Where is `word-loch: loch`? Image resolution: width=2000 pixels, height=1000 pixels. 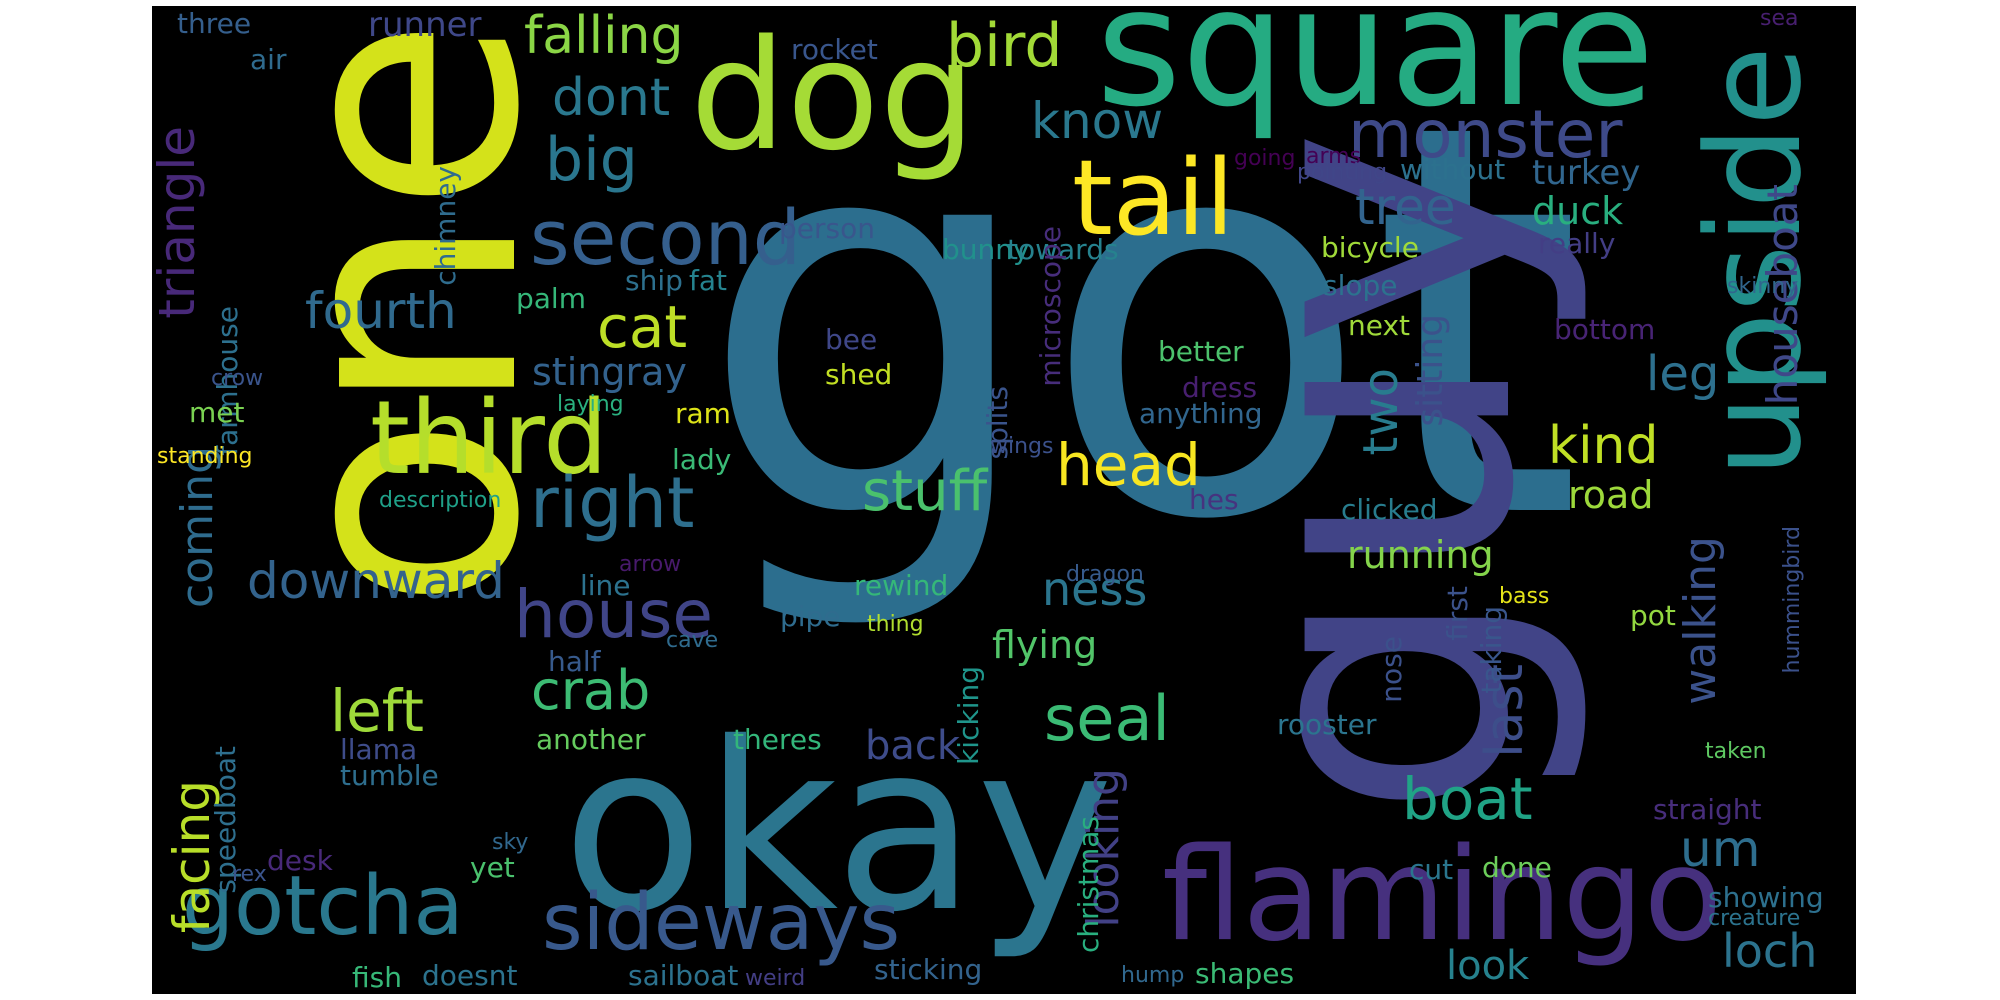 word-loch: loch is located at coordinates (1770, 951).